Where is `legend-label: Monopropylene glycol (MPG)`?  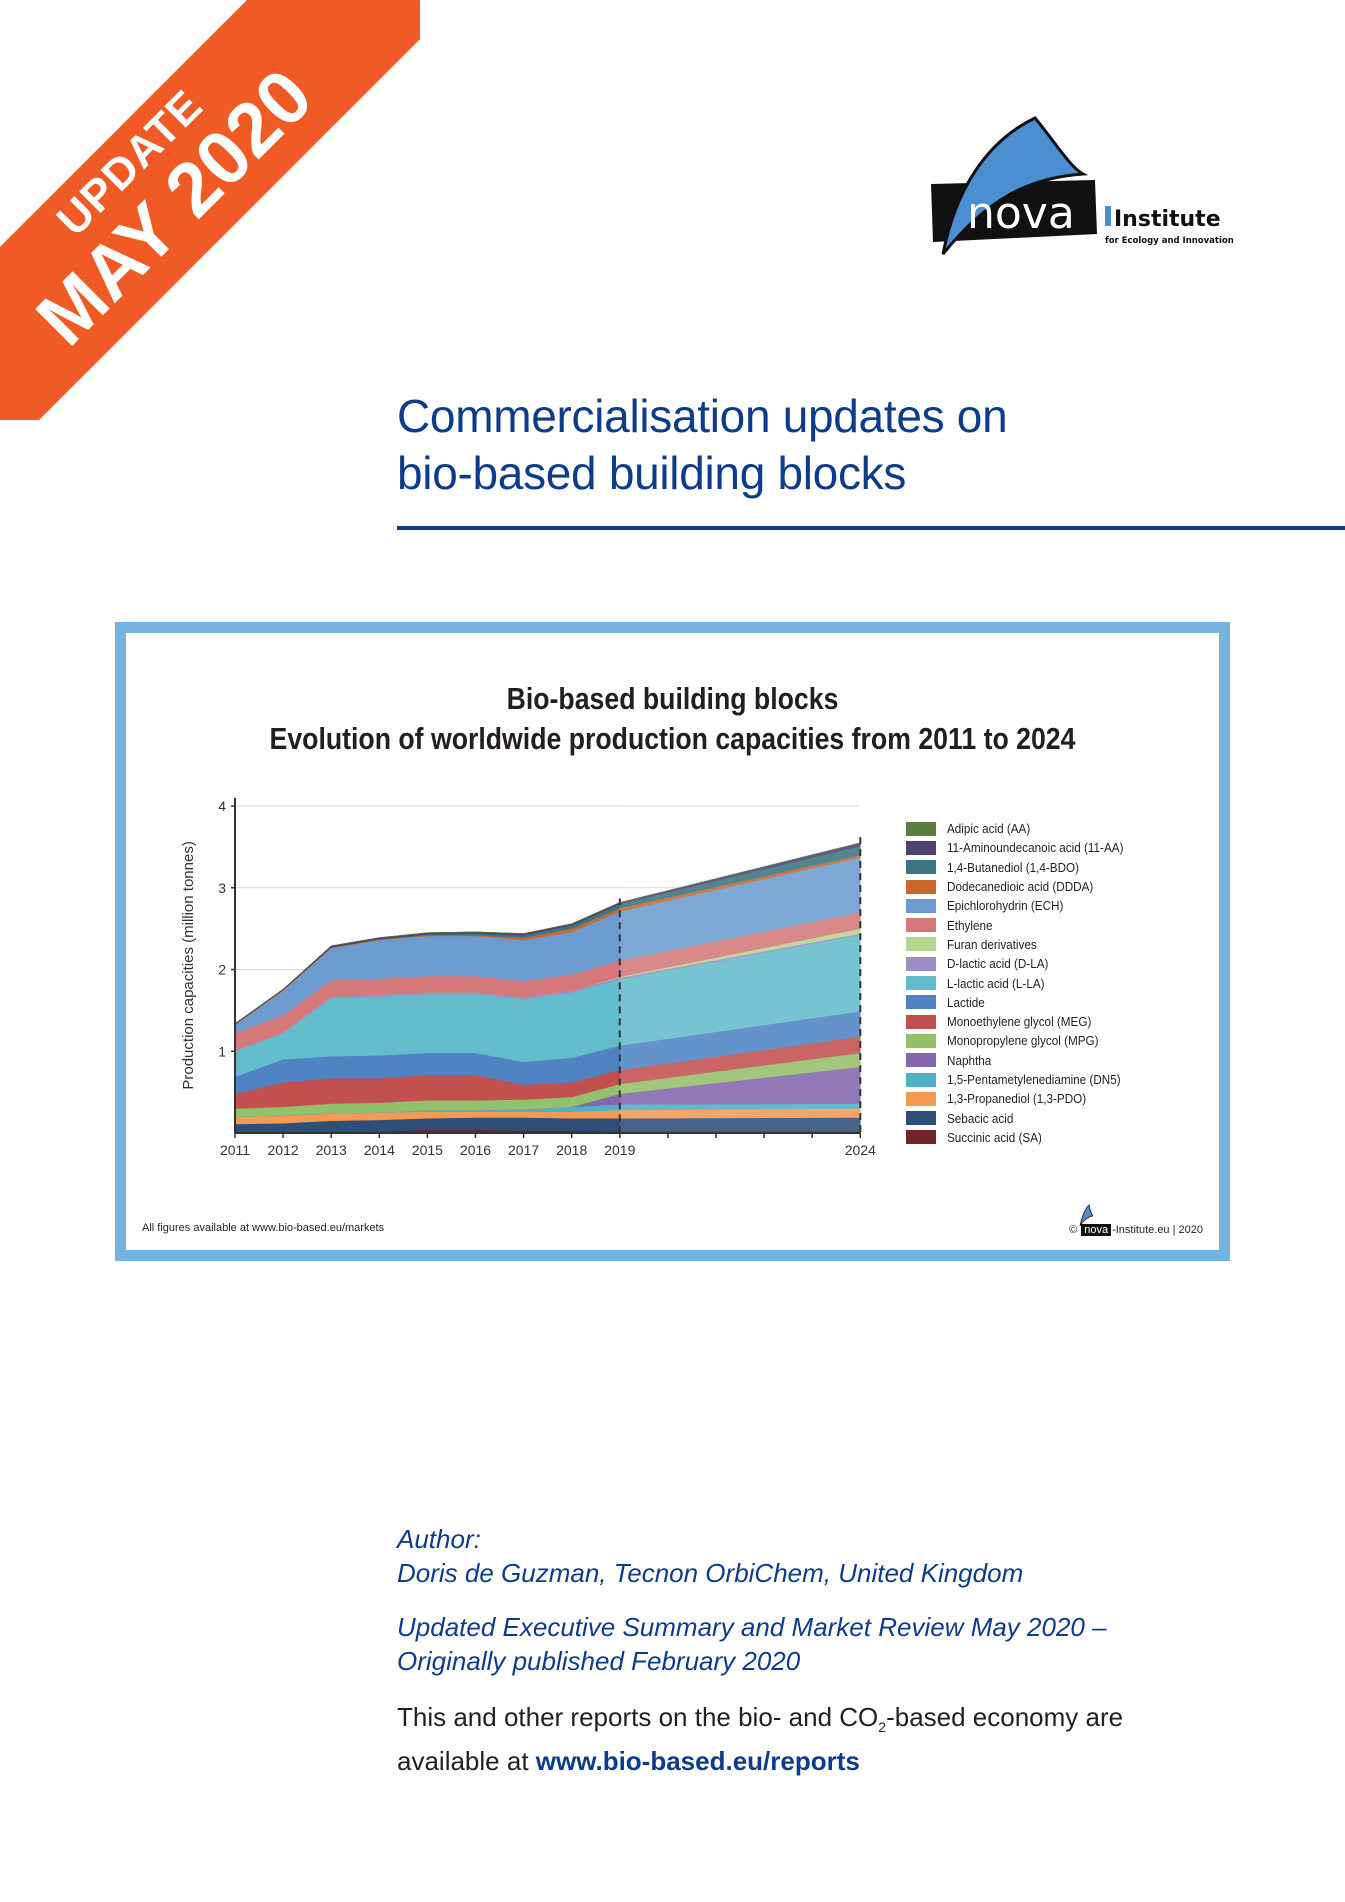 legend-label: Monopropylene glycol (MPG) is located at coordinates (1023, 1041).